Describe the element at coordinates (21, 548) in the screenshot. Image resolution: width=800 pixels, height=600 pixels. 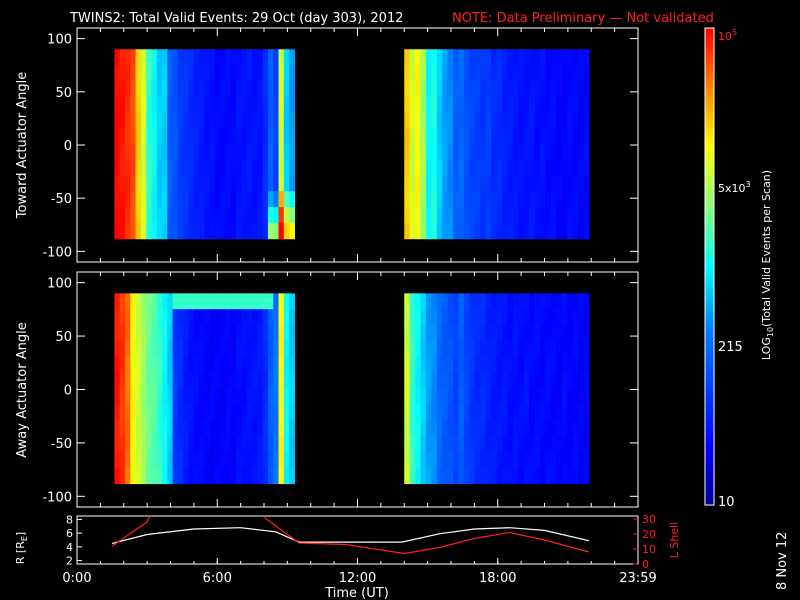
I see `ylabel-r: R [RE]` at that location.